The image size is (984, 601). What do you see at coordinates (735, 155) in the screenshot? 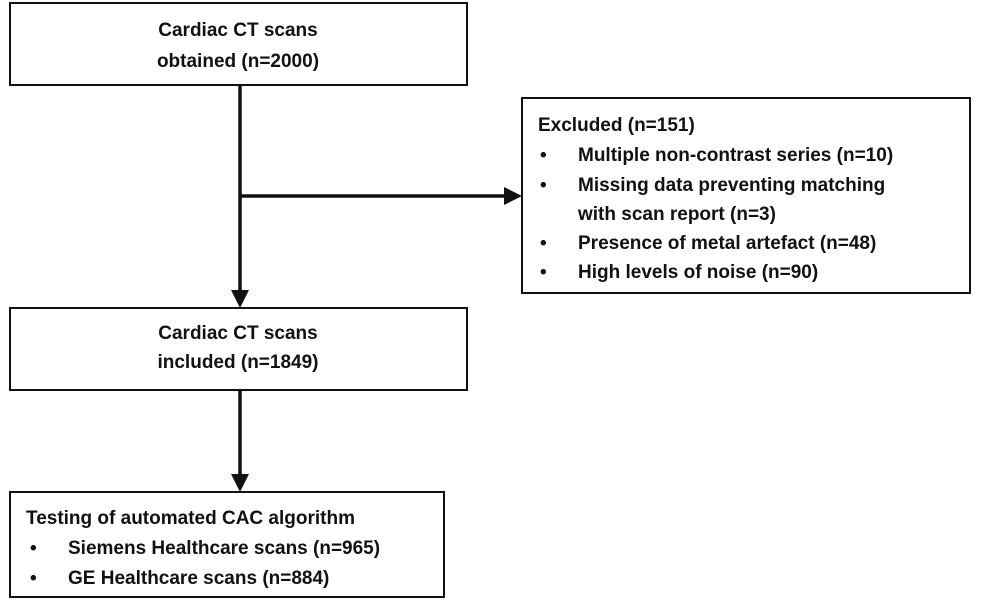
I see `node-item: Multiple non-contrast series (n=10)` at bounding box center [735, 155].